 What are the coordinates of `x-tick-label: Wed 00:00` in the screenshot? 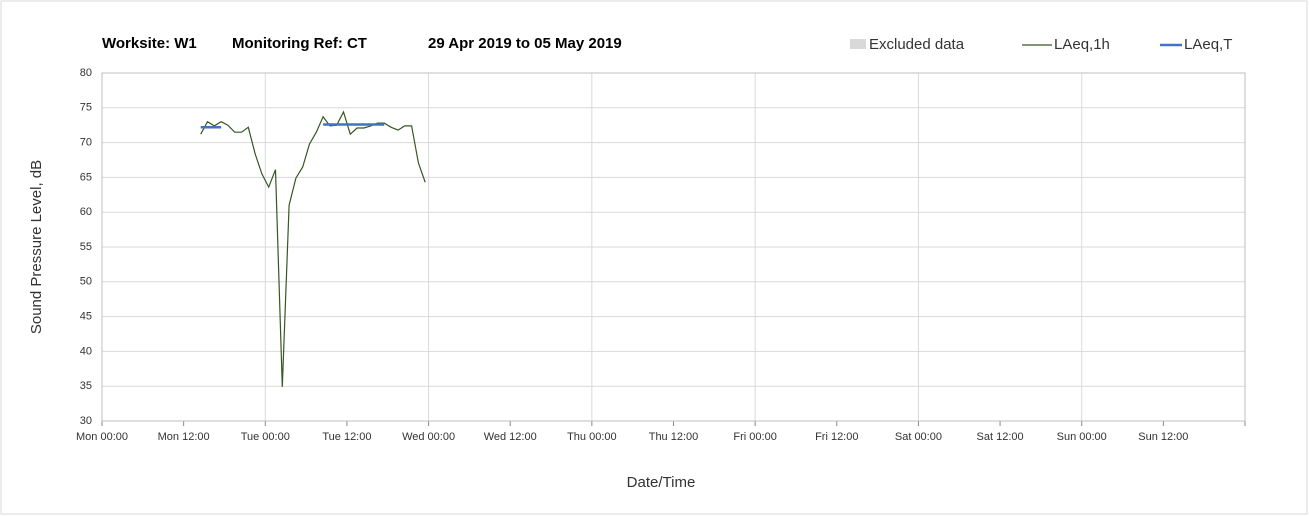 It's located at (428, 437).